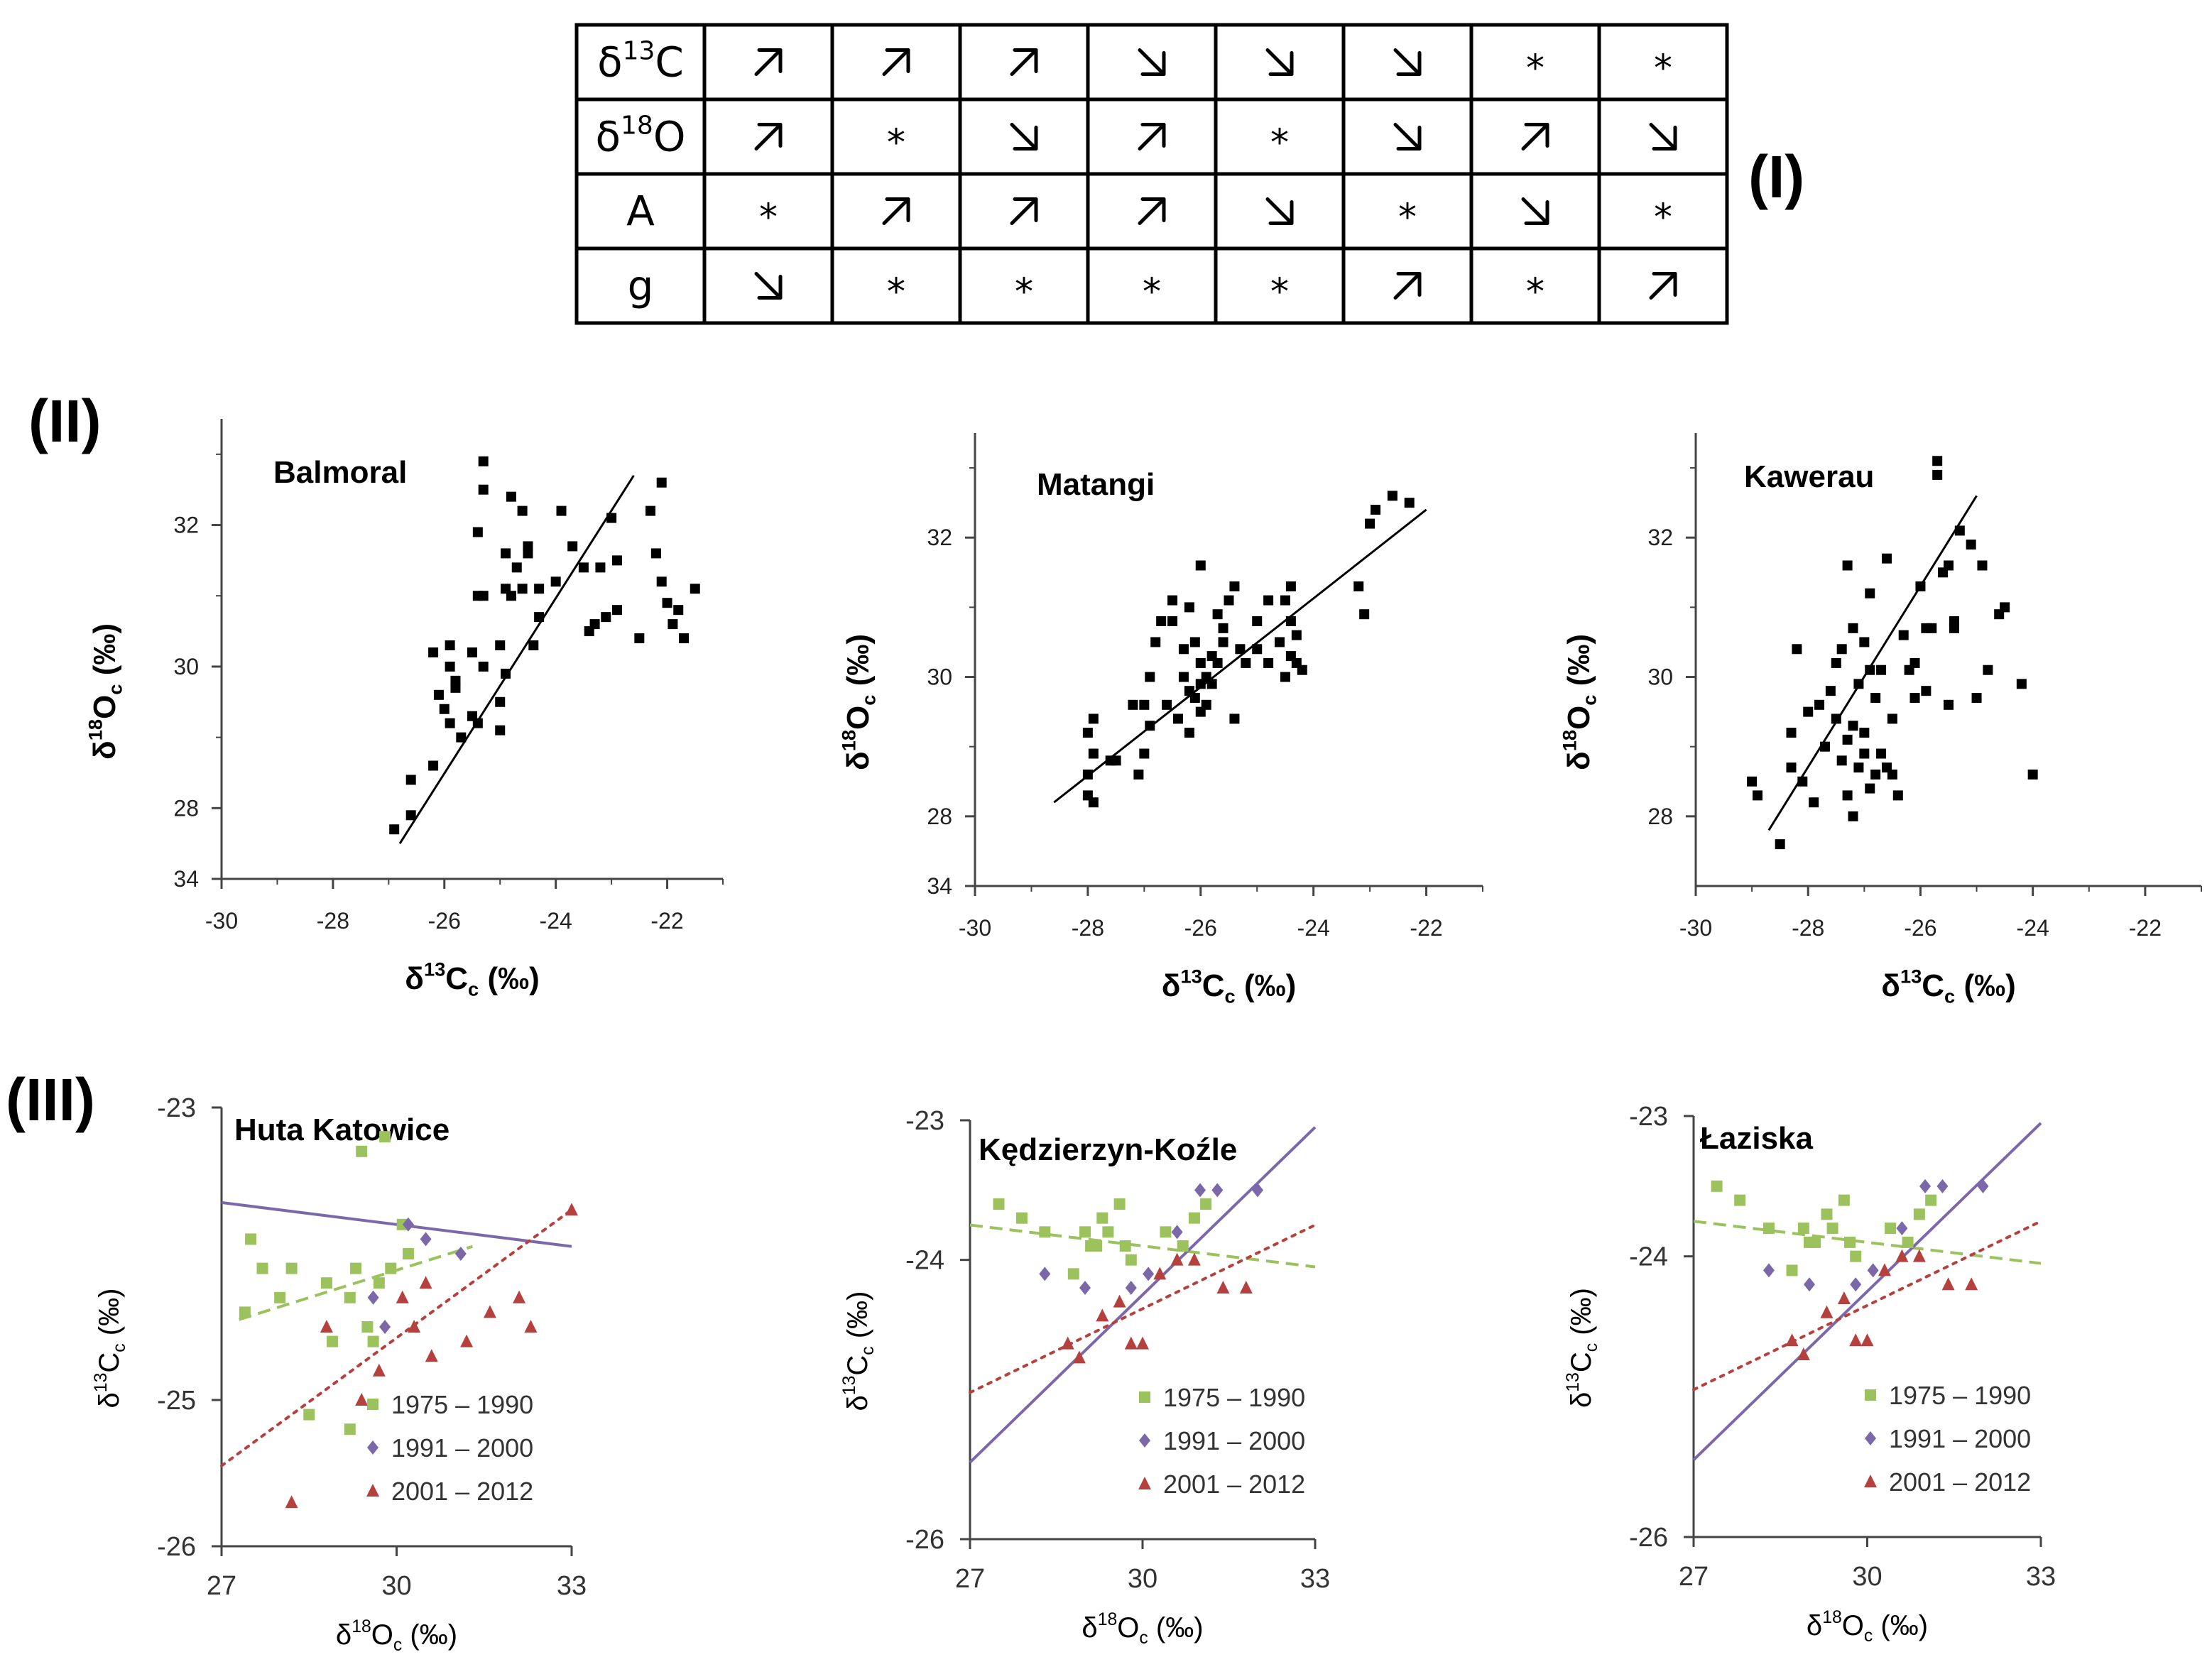  I want to click on x-tick-label: -24, so click(1313, 928).